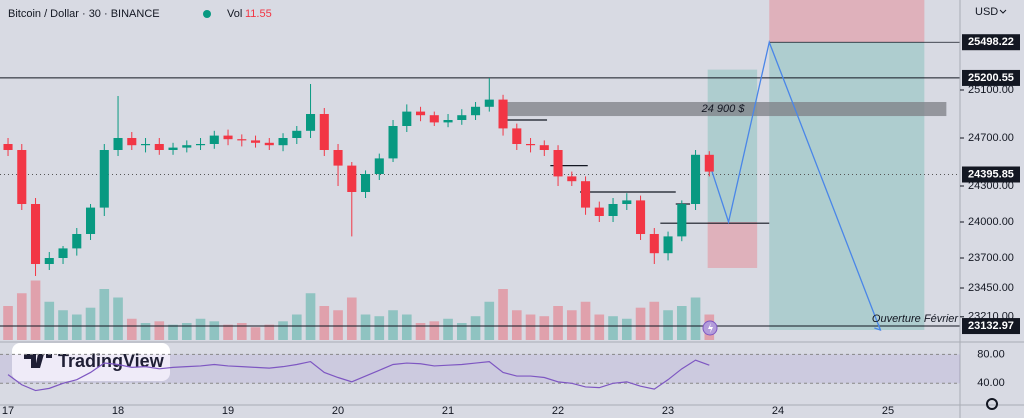  I want to click on position-upper, so click(847, 21).